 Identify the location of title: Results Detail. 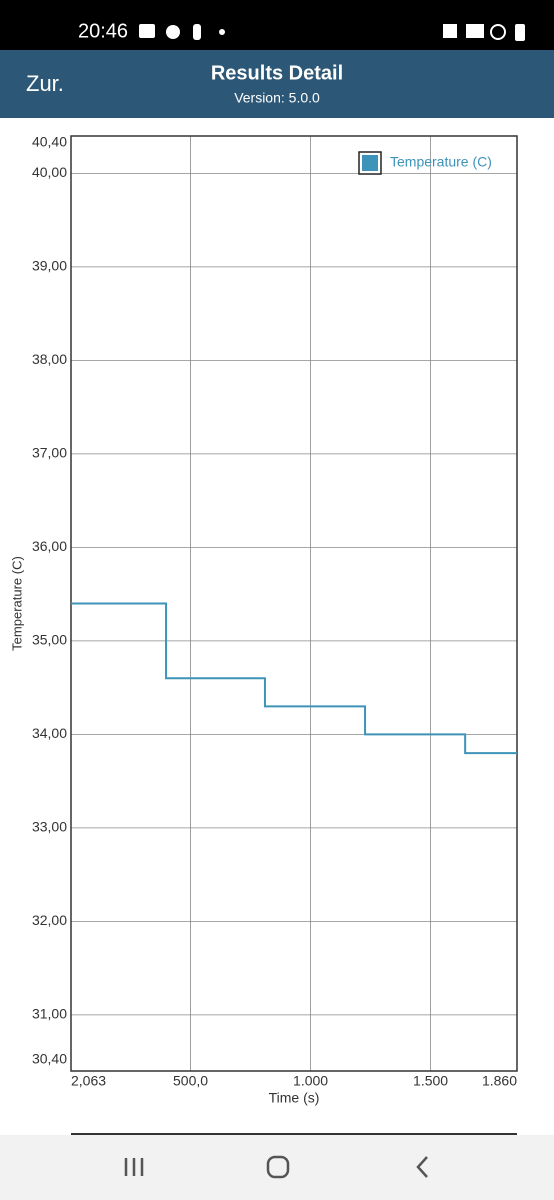
(277, 73).